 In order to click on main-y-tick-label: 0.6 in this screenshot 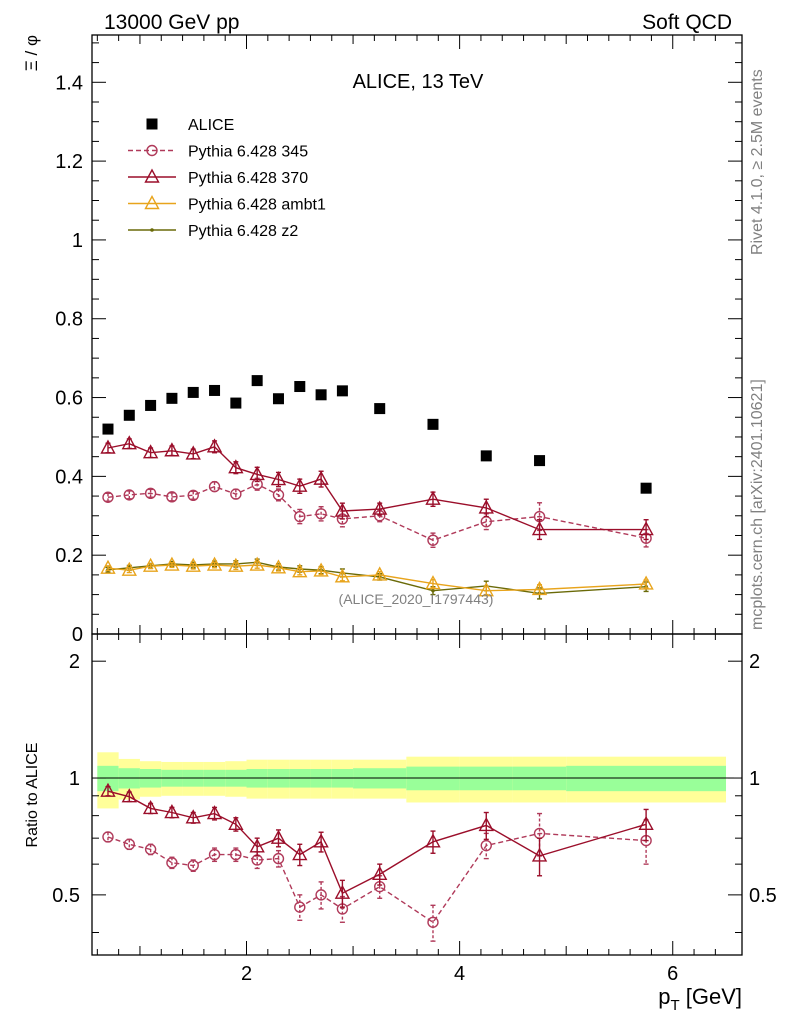, I will do `click(69, 399)`.